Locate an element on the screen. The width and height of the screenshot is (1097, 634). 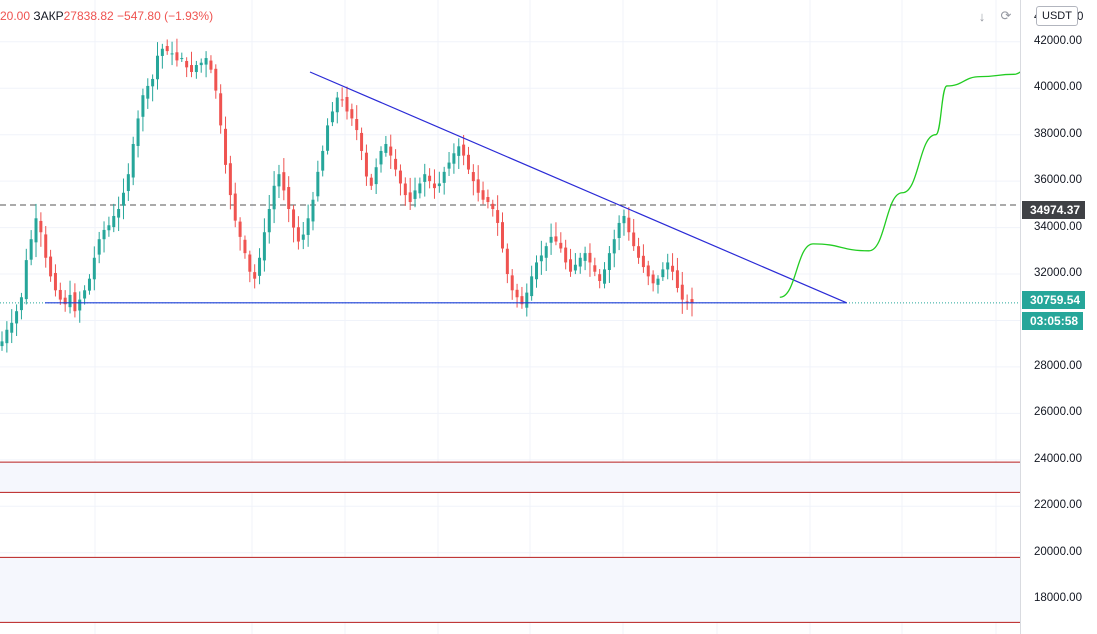
restore-icon: ⟳ is located at coordinates (1006, 15).